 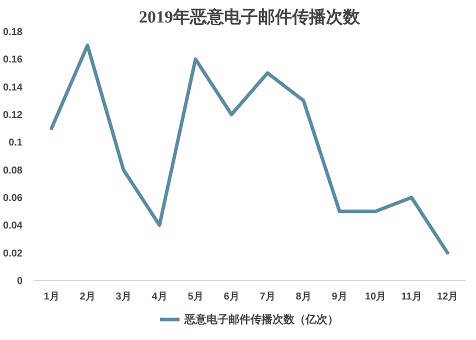 I want to click on x-tick-label: 7月, so click(x=268, y=297).